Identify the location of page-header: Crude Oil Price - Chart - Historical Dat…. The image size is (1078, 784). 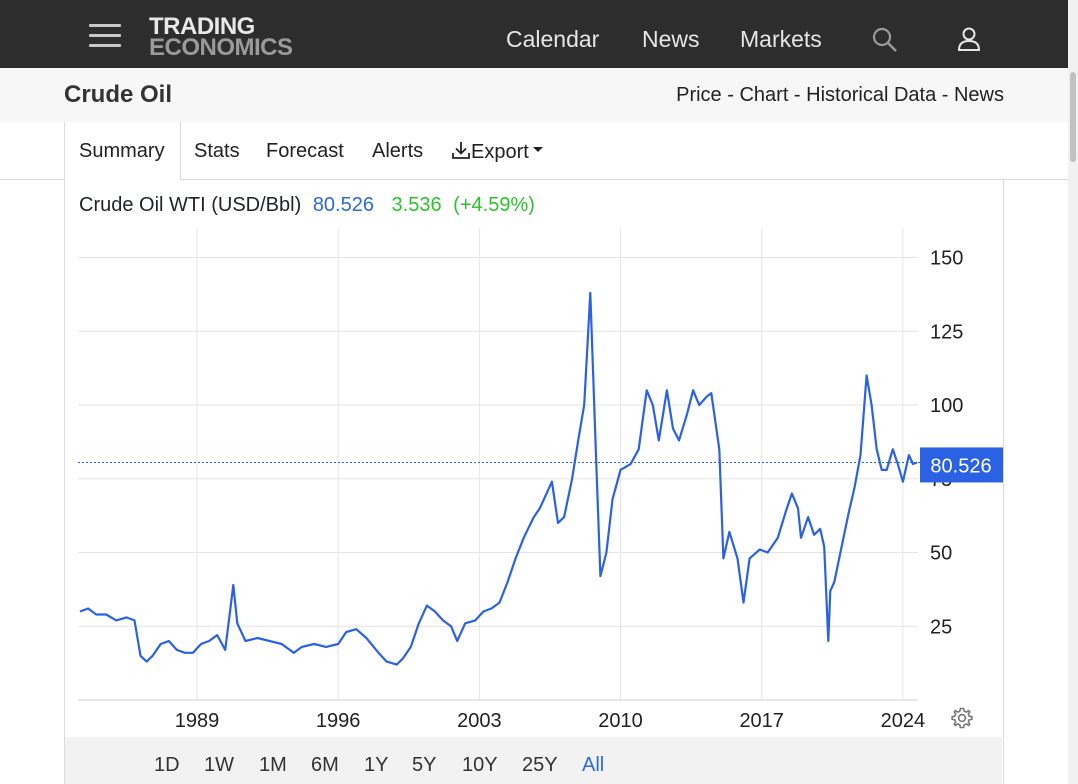
(534, 95).